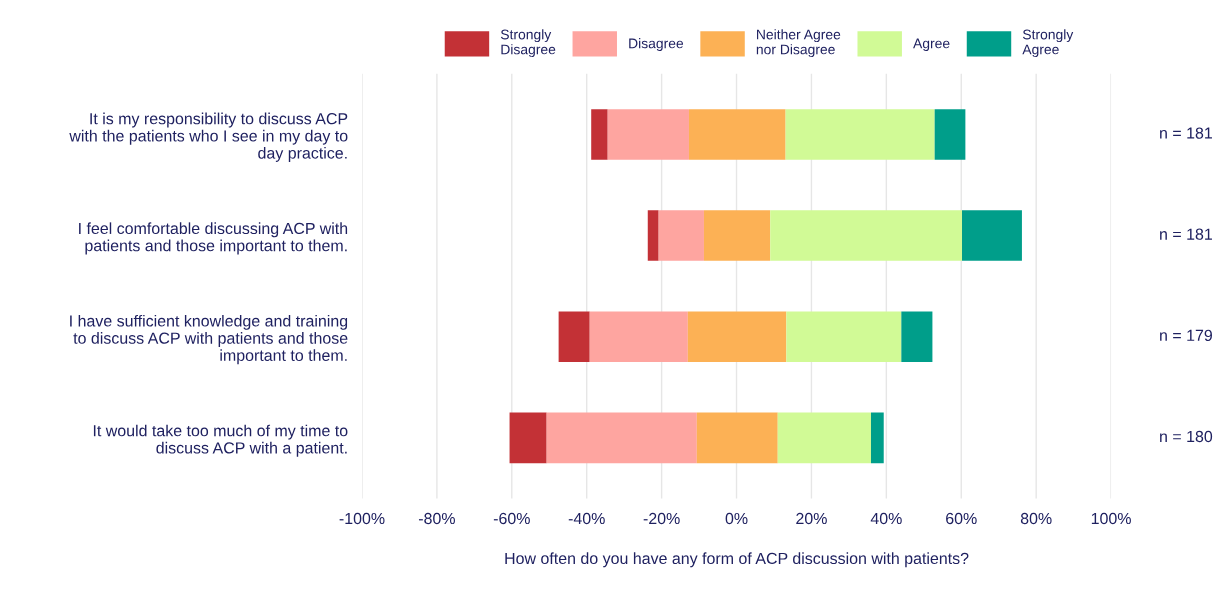 This screenshot has width=1225, height=590. What do you see at coordinates (811, 518) in the screenshot?
I see `x-tick-label: 20%` at bounding box center [811, 518].